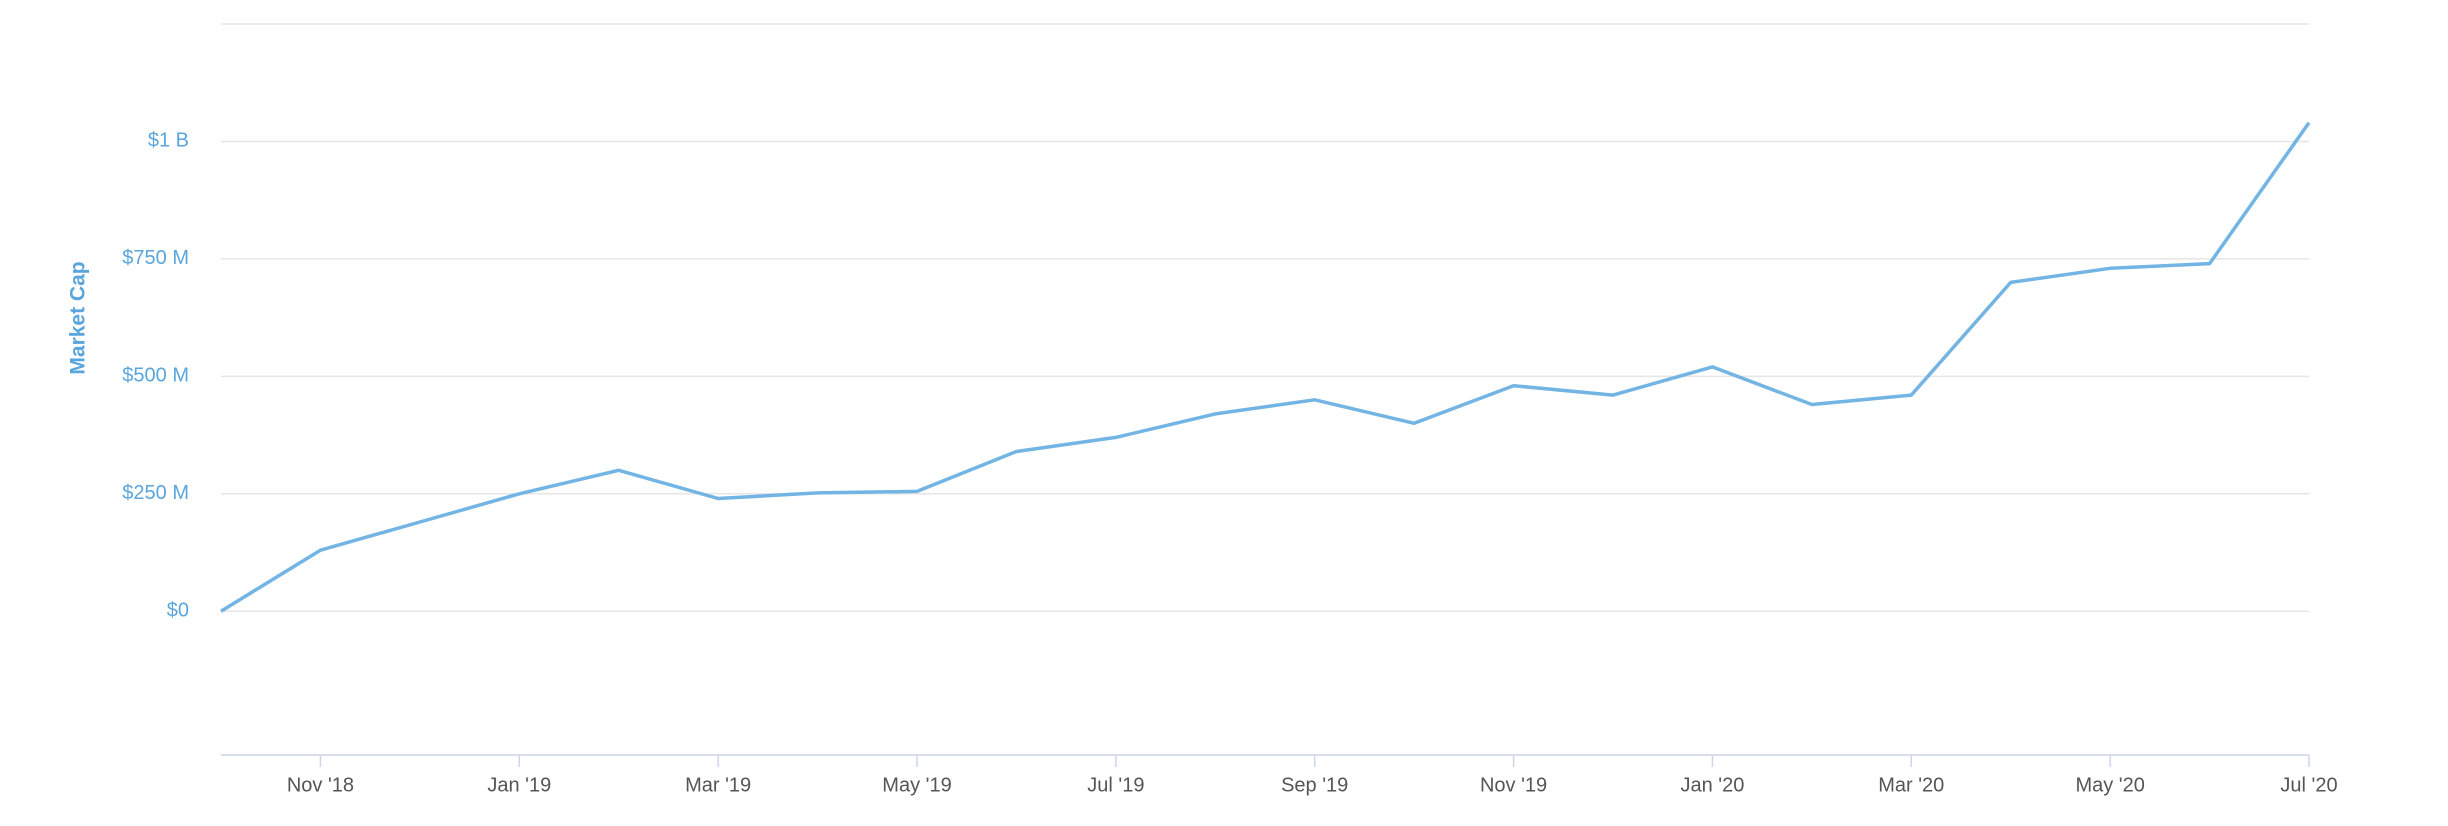 This screenshot has width=2448, height=826. I want to click on y-tick-label: $0, so click(178, 611).